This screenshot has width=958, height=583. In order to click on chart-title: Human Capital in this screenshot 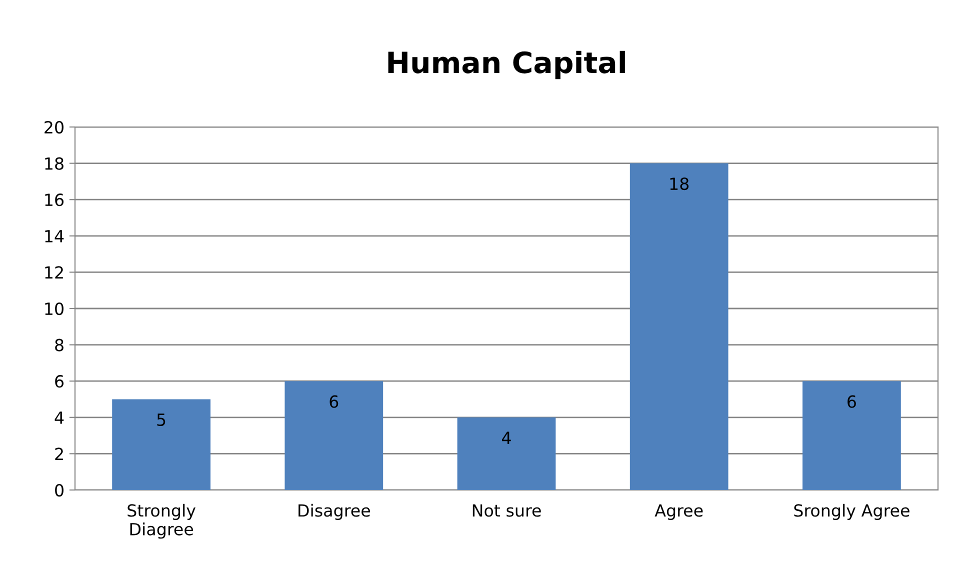, I will do `click(506, 65)`.